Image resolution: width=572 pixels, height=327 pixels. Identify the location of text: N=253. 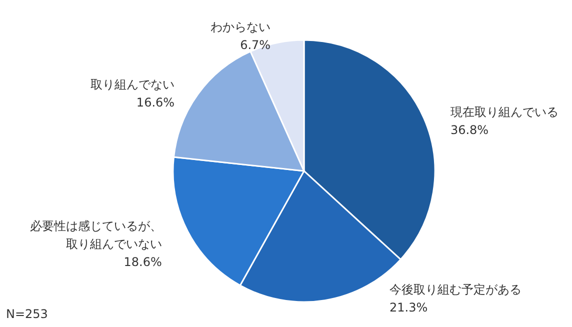
(27, 314).